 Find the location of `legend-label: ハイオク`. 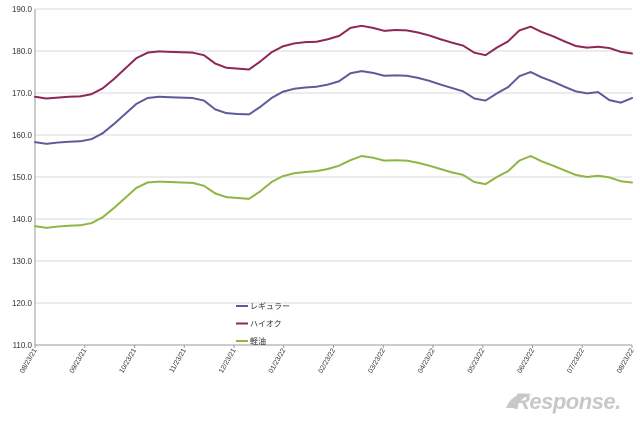

legend-label: ハイオク is located at coordinates (266, 324).